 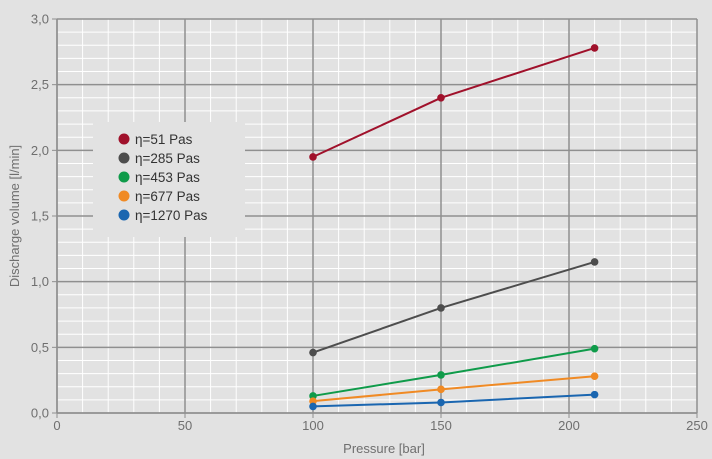 I want to click on legend-label: η=453 Pas, so click(x=167, y=177).